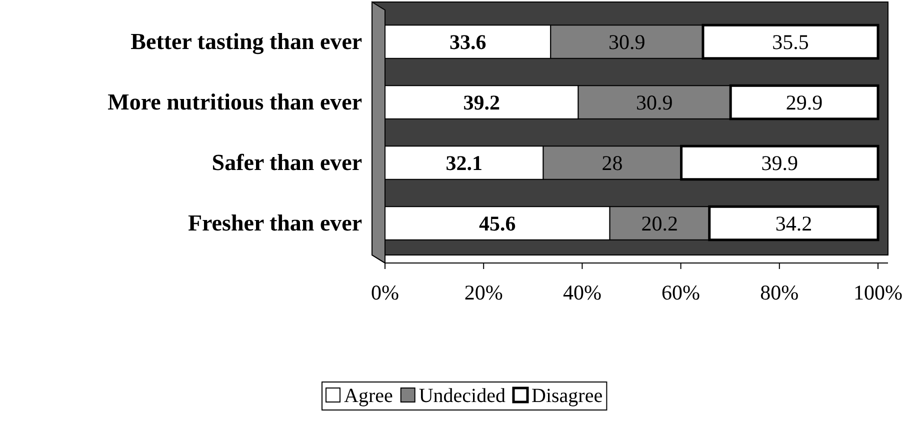  I want to click on x-tick-label: 100%, so click(878, 292).